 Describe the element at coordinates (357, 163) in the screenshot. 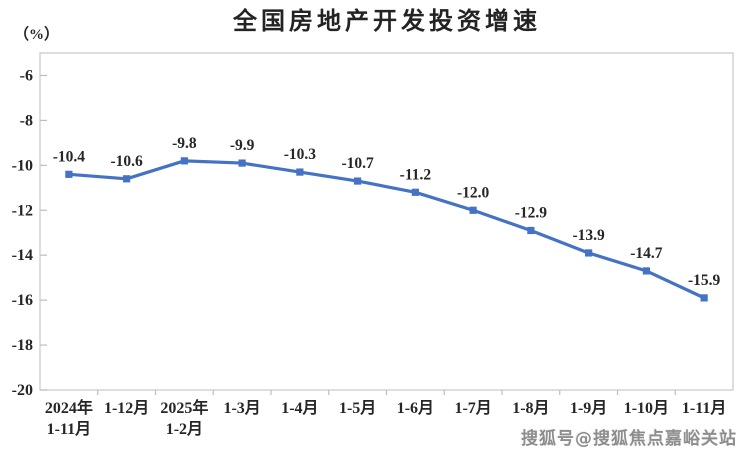

I see `data-point-label: -10.7` at that location.